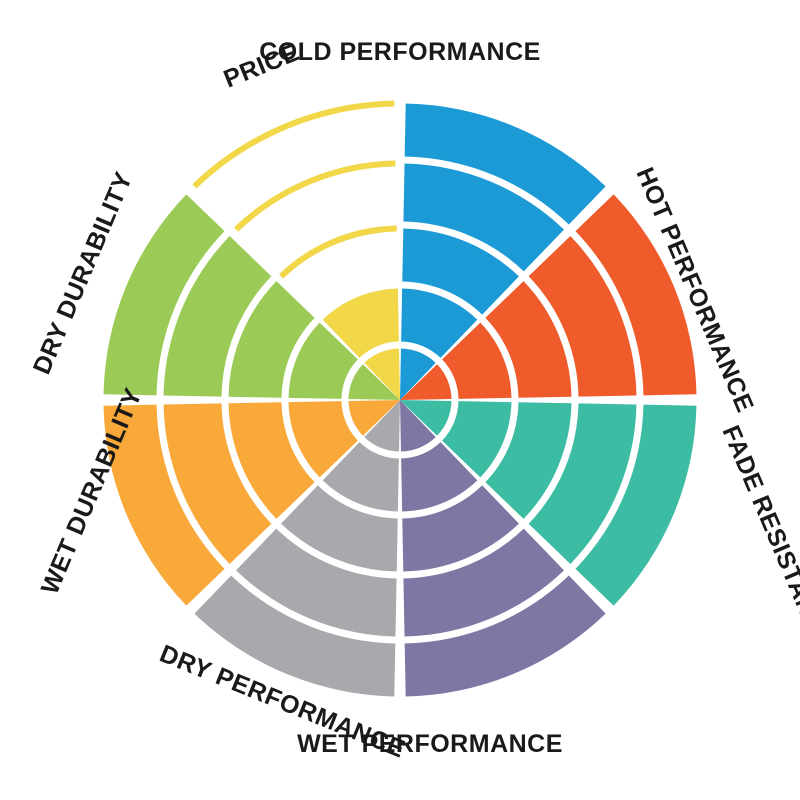  I want to click on empty-ring-outline-layer, so click(294, 189).